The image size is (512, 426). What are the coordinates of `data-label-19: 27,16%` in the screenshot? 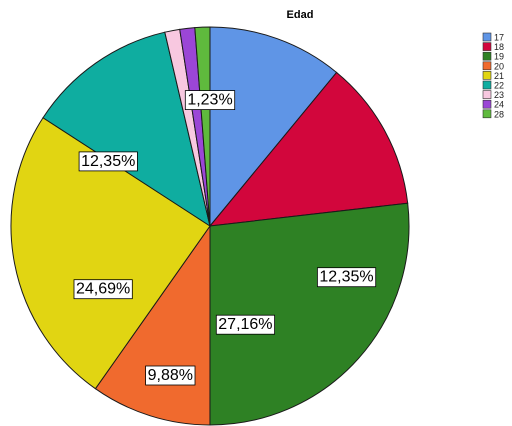 It's located at (245, 324).